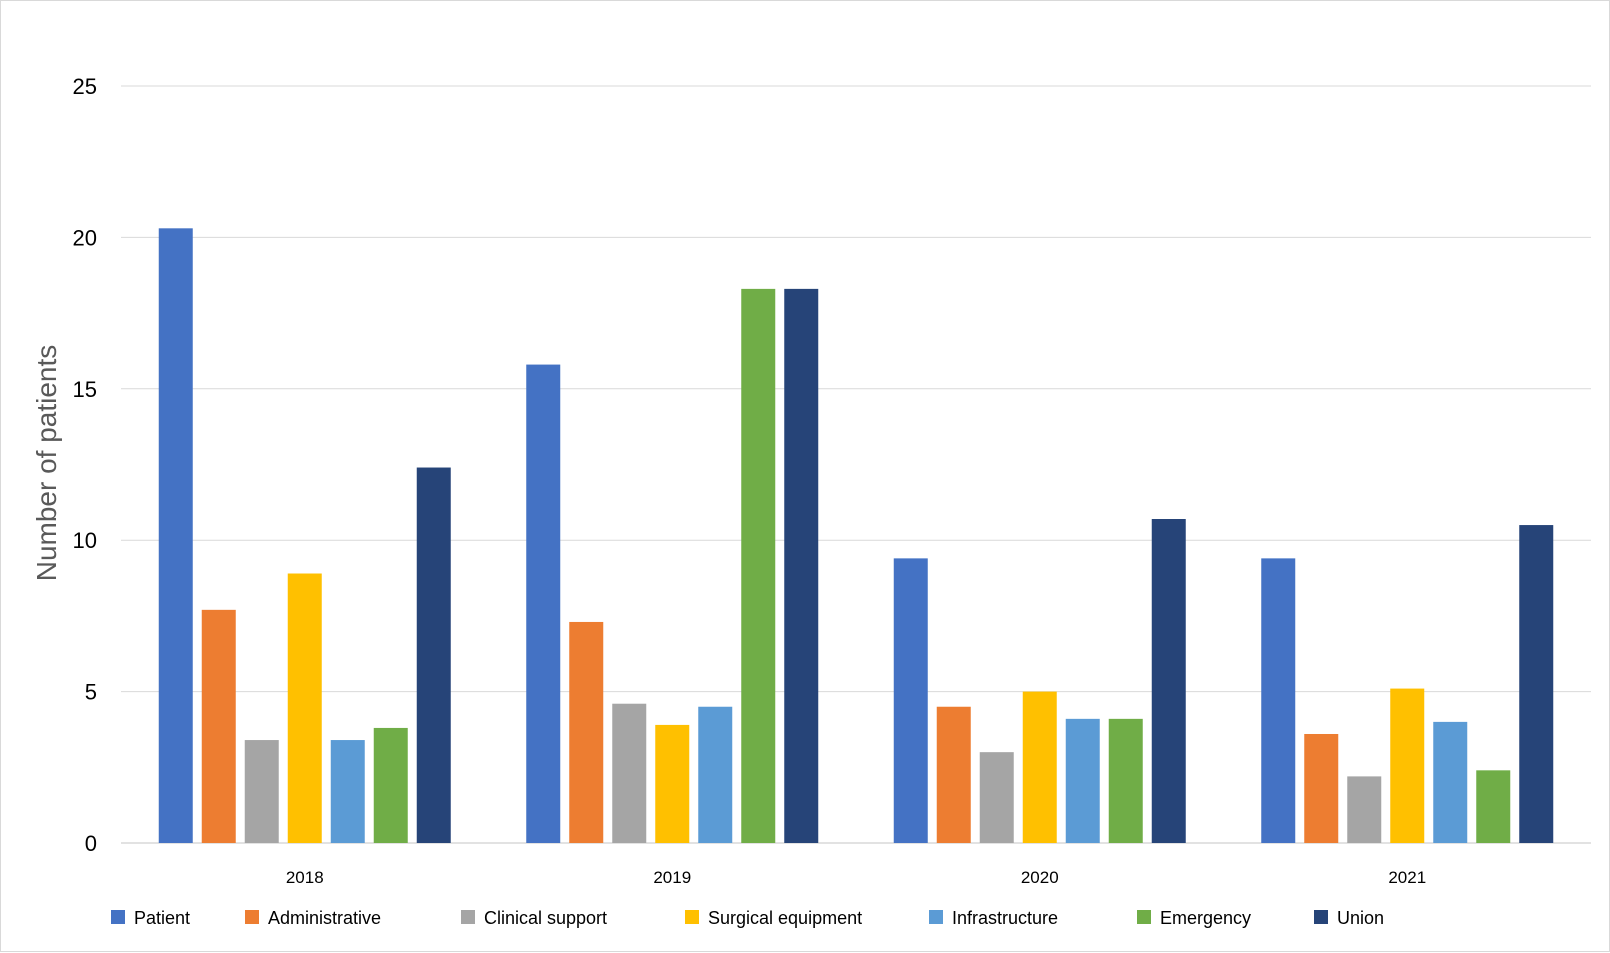  I want to click on bar-union-2021, so click(1536, 684).